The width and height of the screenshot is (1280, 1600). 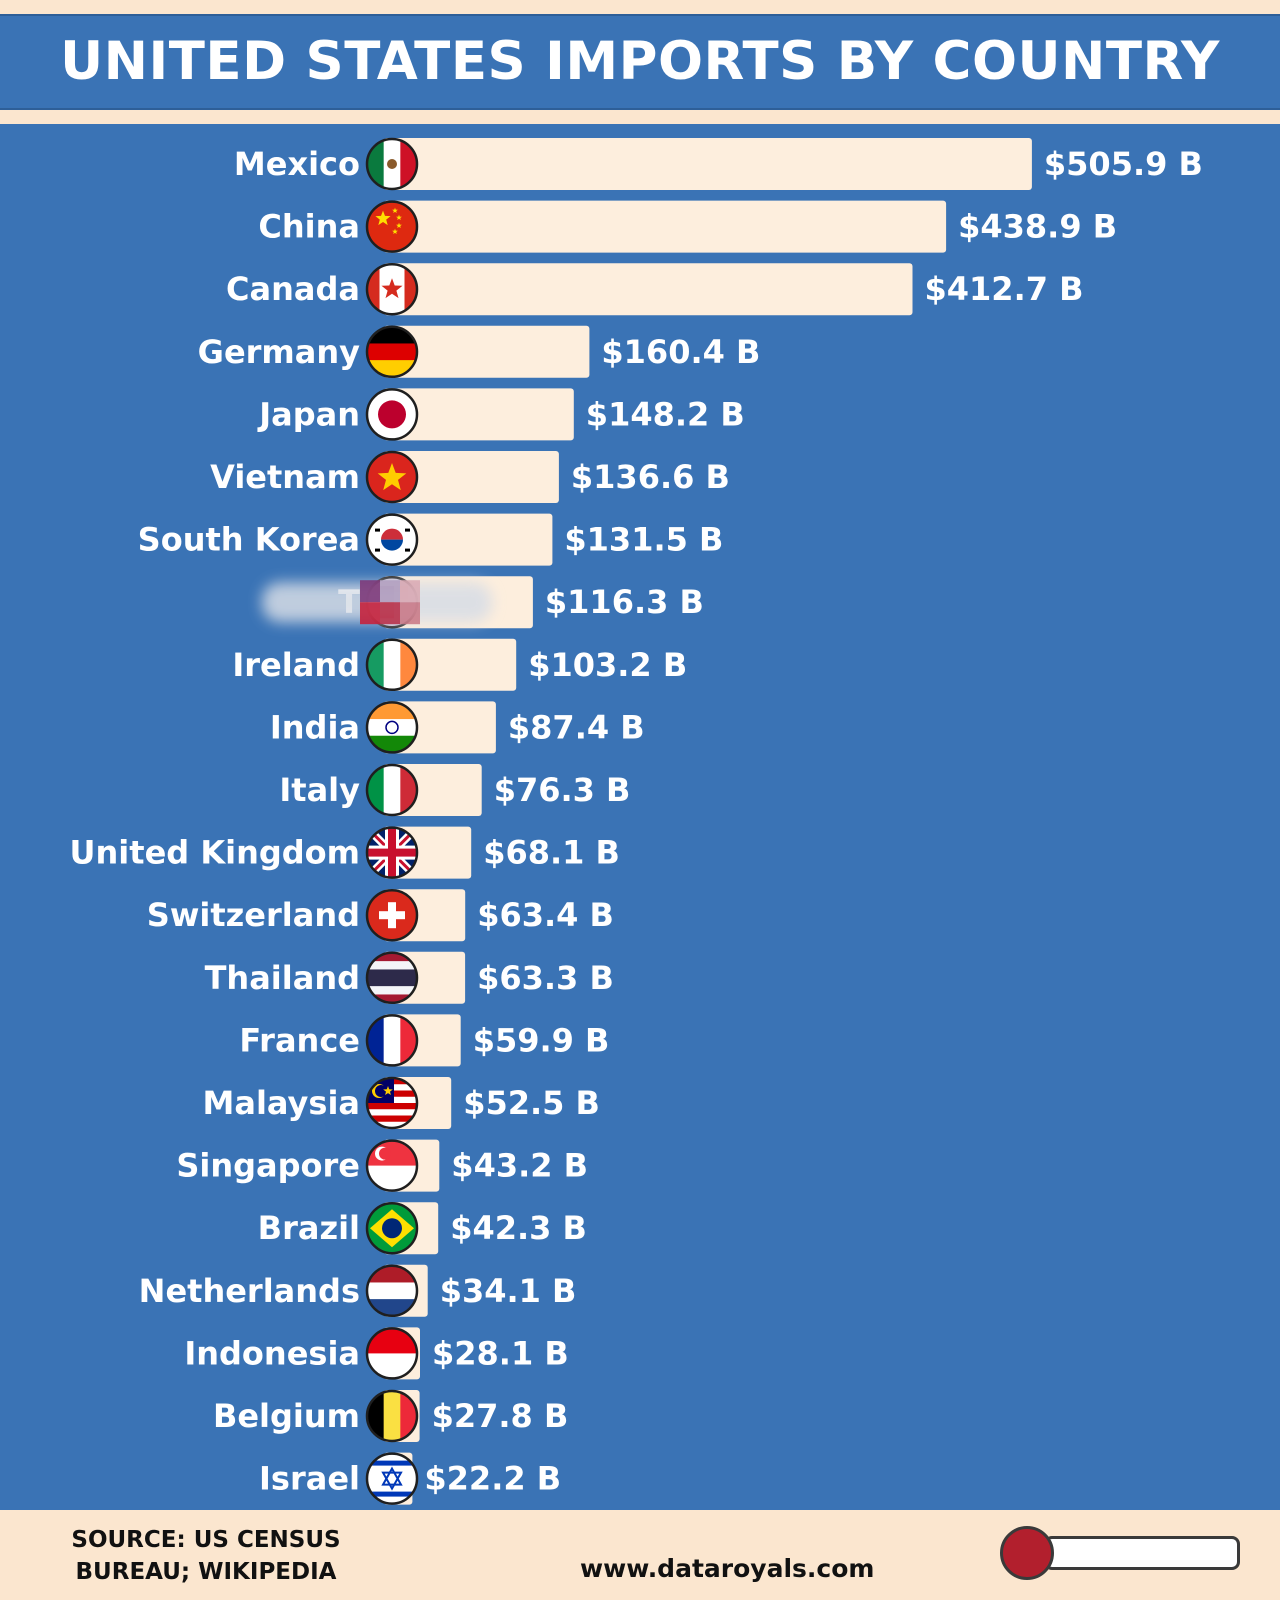 What do you see at coordinates (1123, 164) in the screenshot?
I see `value-label: $505.9 B` at bounding box center [1123, 164].